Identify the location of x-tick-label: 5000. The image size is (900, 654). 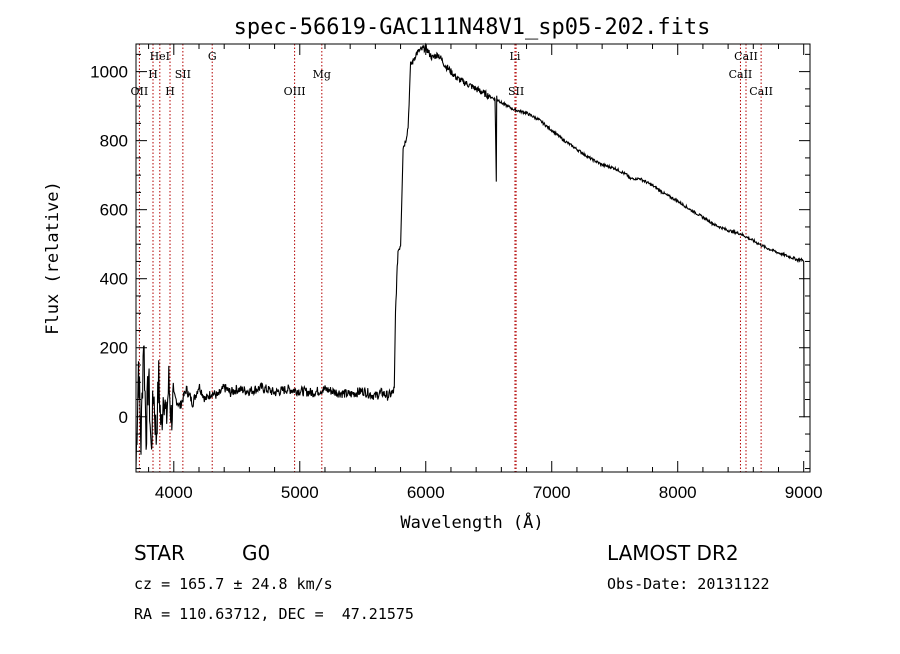
(300, 492).